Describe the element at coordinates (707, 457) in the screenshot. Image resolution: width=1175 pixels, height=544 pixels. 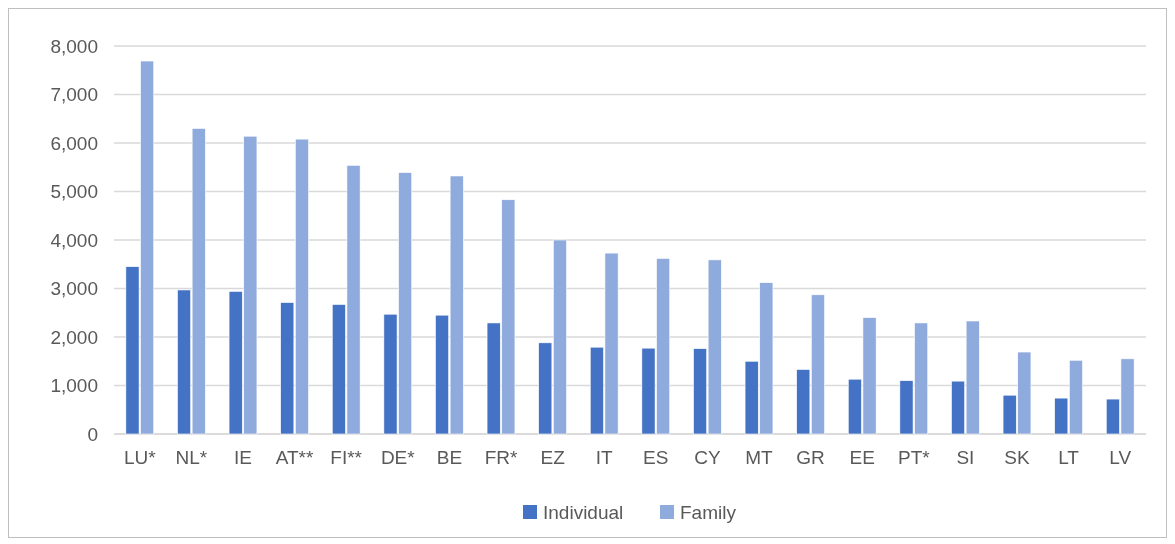
I see `x-tick-label: CY` at that location.